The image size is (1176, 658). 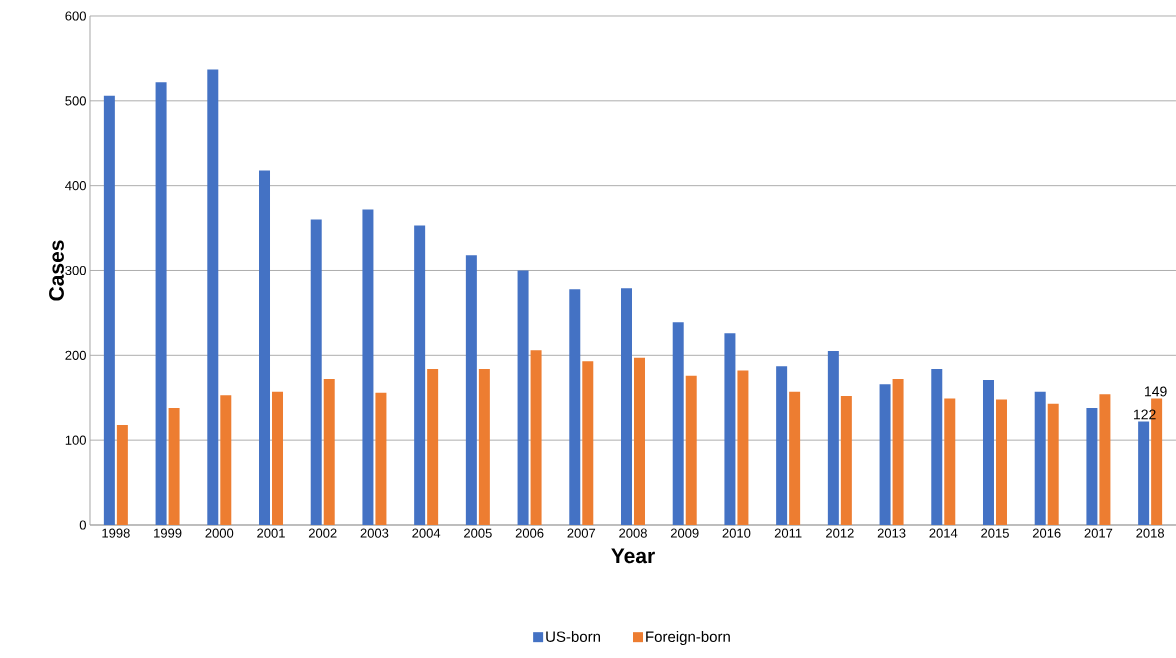 I want to click on y-axis-title: Cases, so click(x=56, y=270).